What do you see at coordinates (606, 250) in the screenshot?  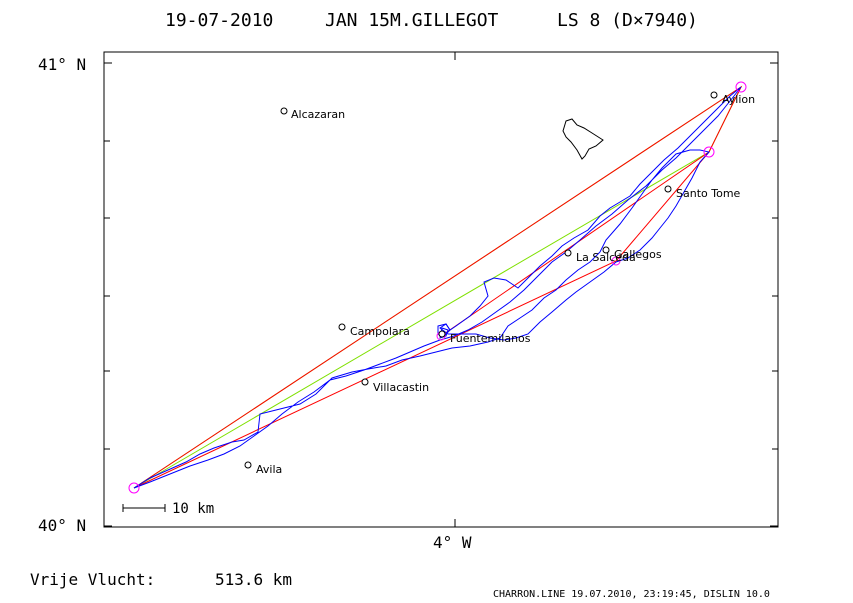 I see `place-marker-gallegos` at bounding box center [606, 250].